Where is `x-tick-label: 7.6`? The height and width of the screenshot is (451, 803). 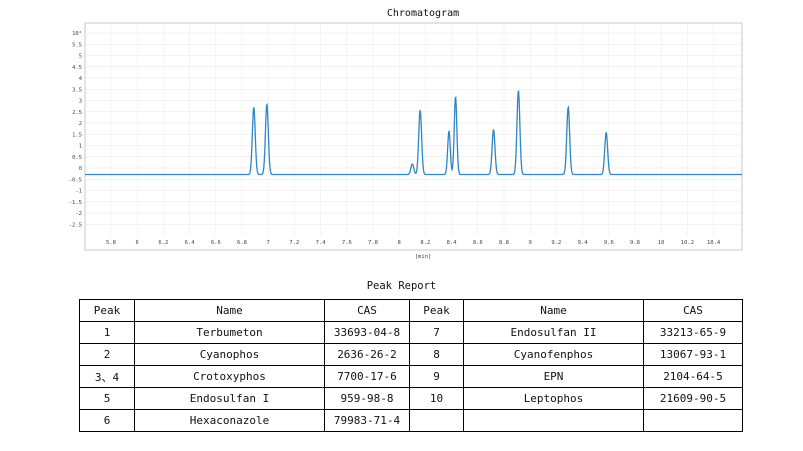
x-tick-label: 7.6 is located at coordinates (347, 243).